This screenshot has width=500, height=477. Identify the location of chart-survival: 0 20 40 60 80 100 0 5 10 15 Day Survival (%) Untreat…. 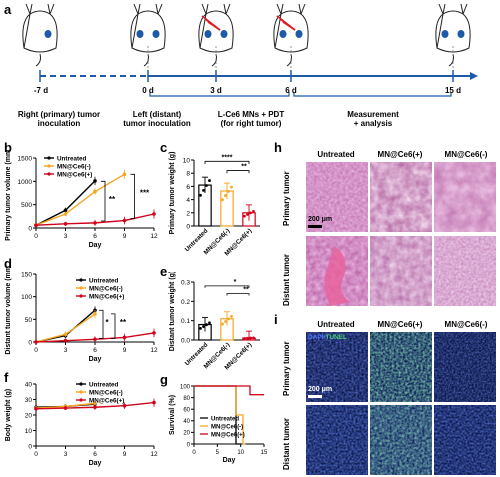
(218, 424).